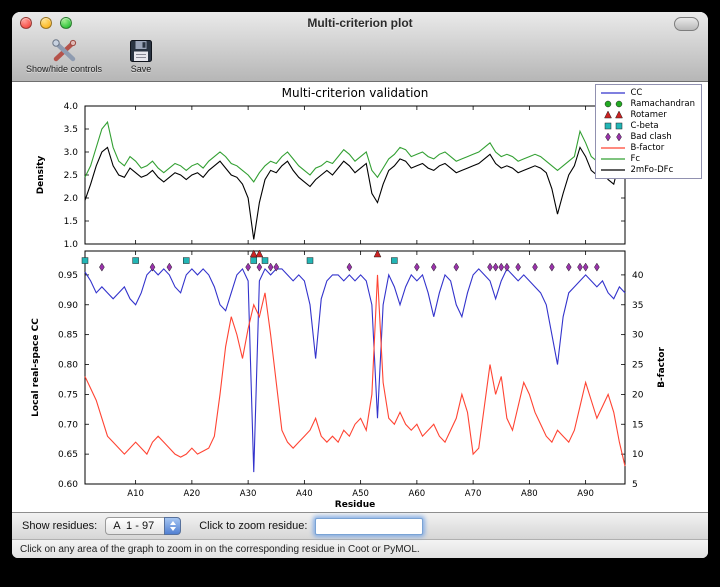 The height and width of the screenshot is (587, 720). What do you see at coordinates (68, 425) in the screenshot?
I see `svg-text: 0.70` at bounding box center [68, 425].